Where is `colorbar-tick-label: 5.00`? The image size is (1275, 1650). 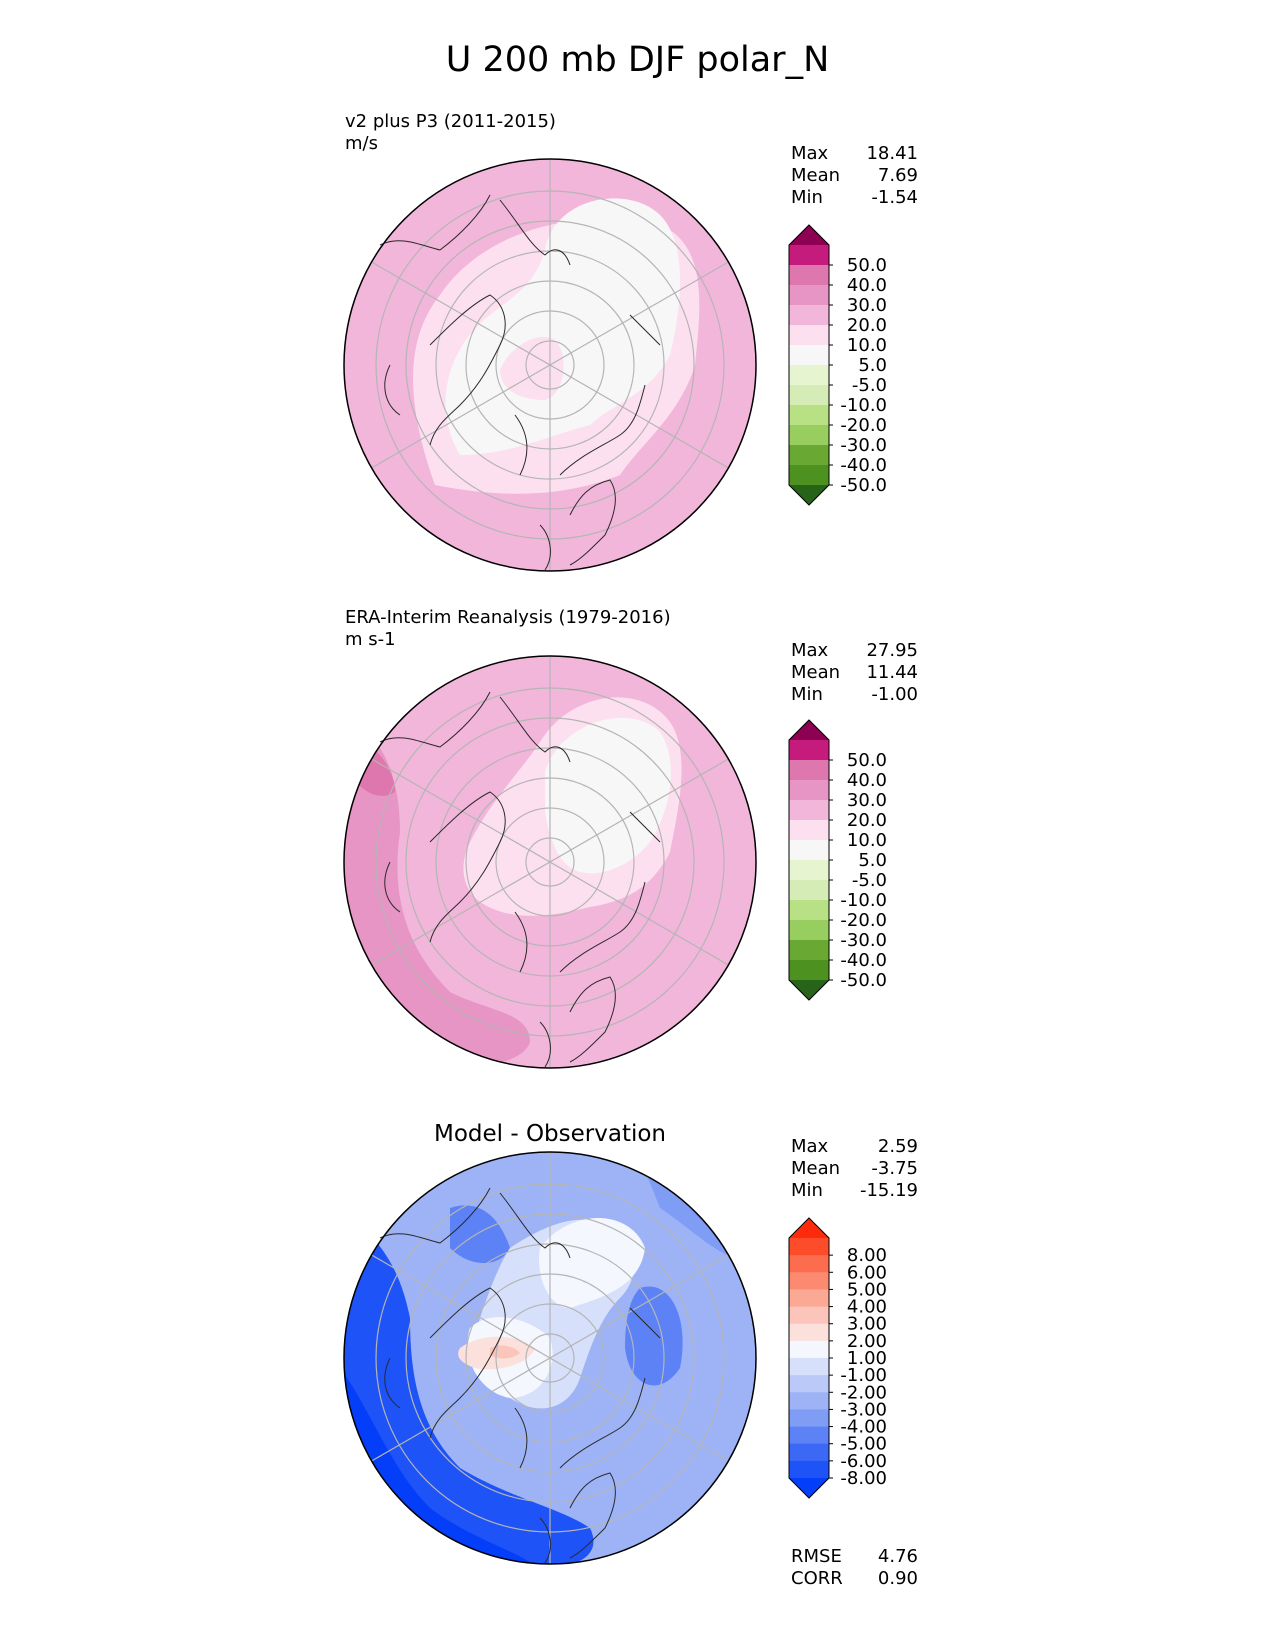 colorbar-tick-label: 5.00 is located at coordinates (867, 1289).